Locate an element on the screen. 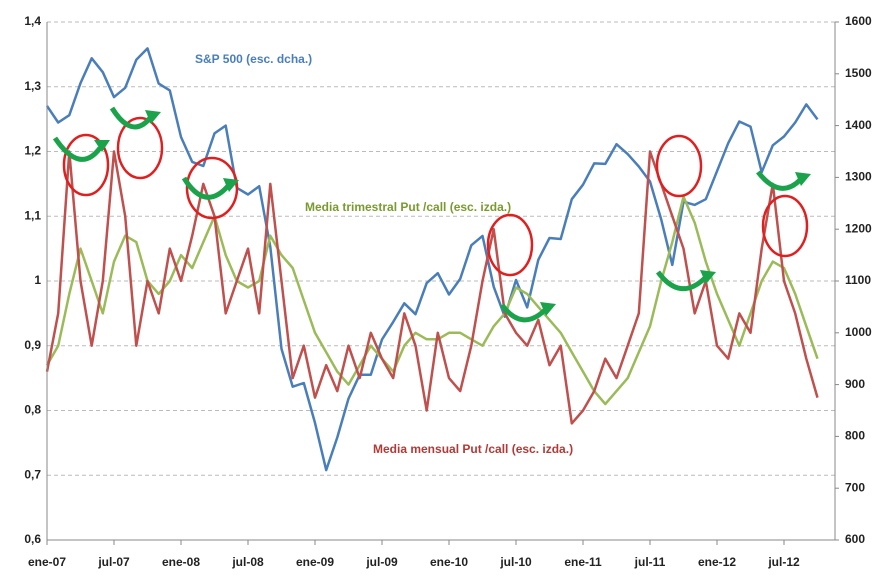  y-tick-label: 1,1 is located at coordinates (32, 215).